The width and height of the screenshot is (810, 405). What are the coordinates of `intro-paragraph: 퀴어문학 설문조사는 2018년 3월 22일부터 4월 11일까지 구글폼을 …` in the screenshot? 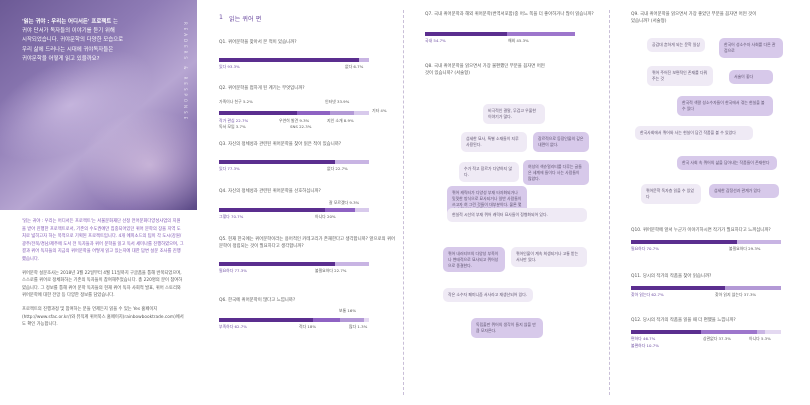 It's located at (102, 284).